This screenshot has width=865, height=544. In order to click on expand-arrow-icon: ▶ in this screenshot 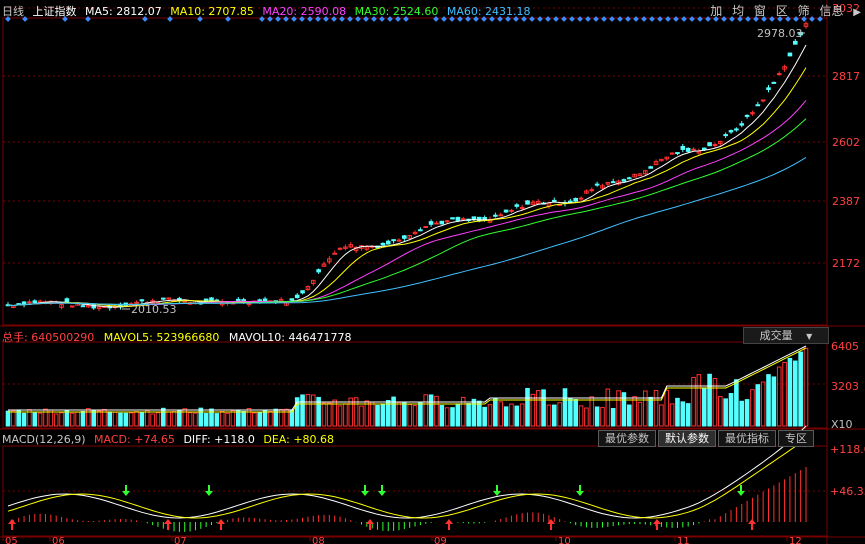, I will do `click(857, 12)`.